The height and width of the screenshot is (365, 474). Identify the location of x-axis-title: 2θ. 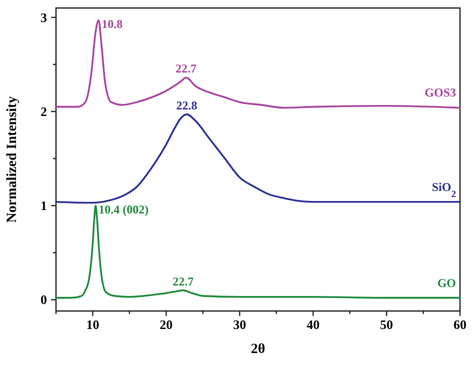
(258, 349).